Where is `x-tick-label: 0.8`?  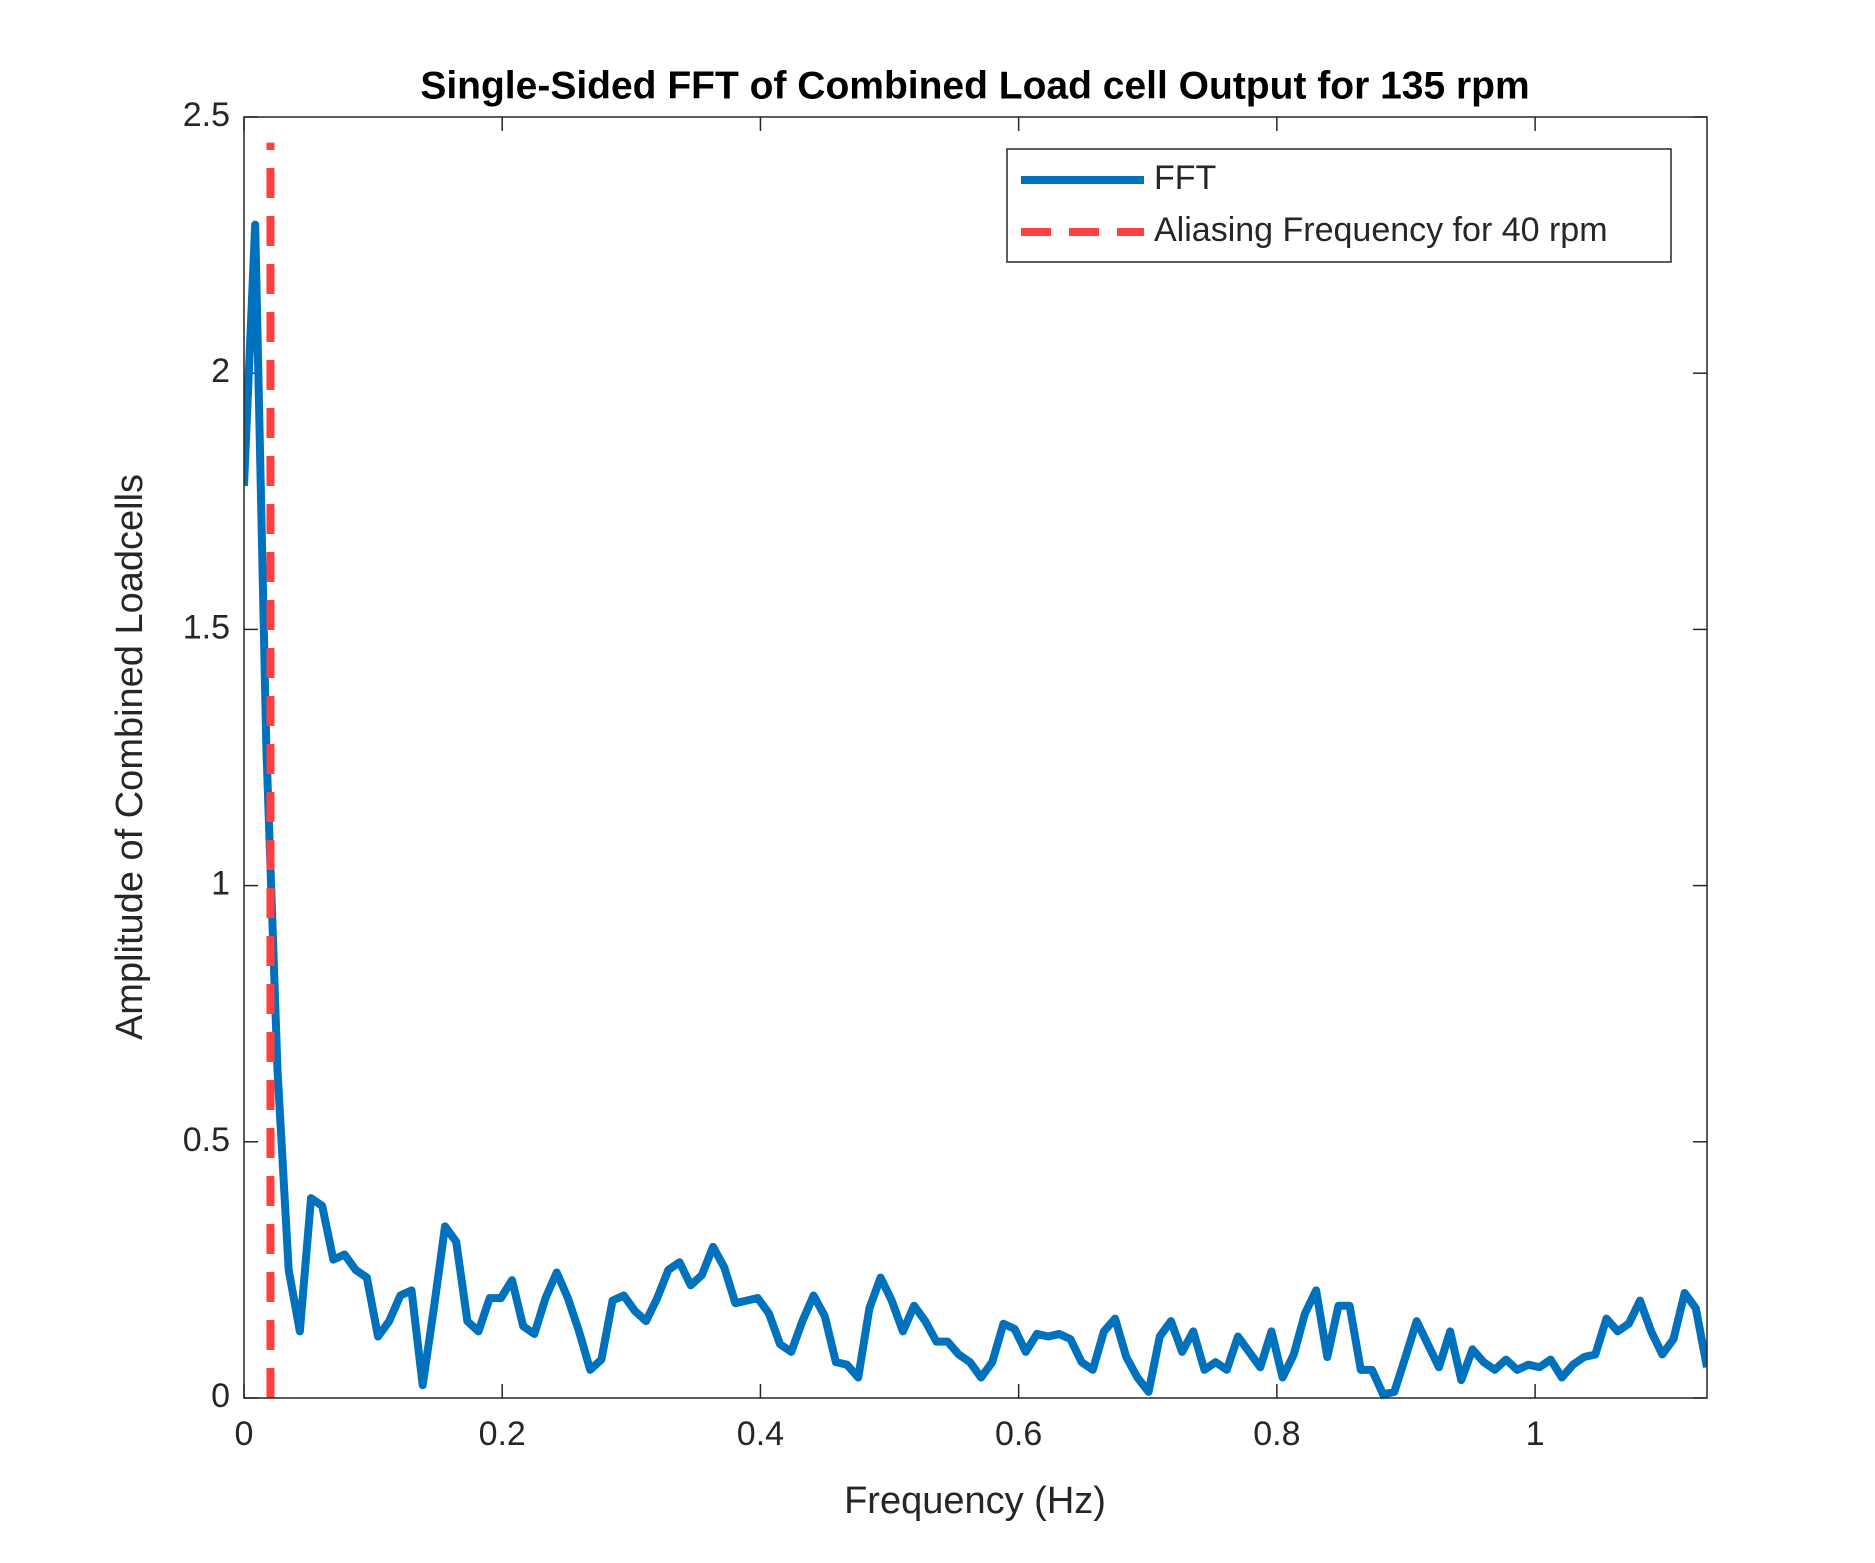
x-tick-label: 0.8 is located at coordinates (1276, 1434).